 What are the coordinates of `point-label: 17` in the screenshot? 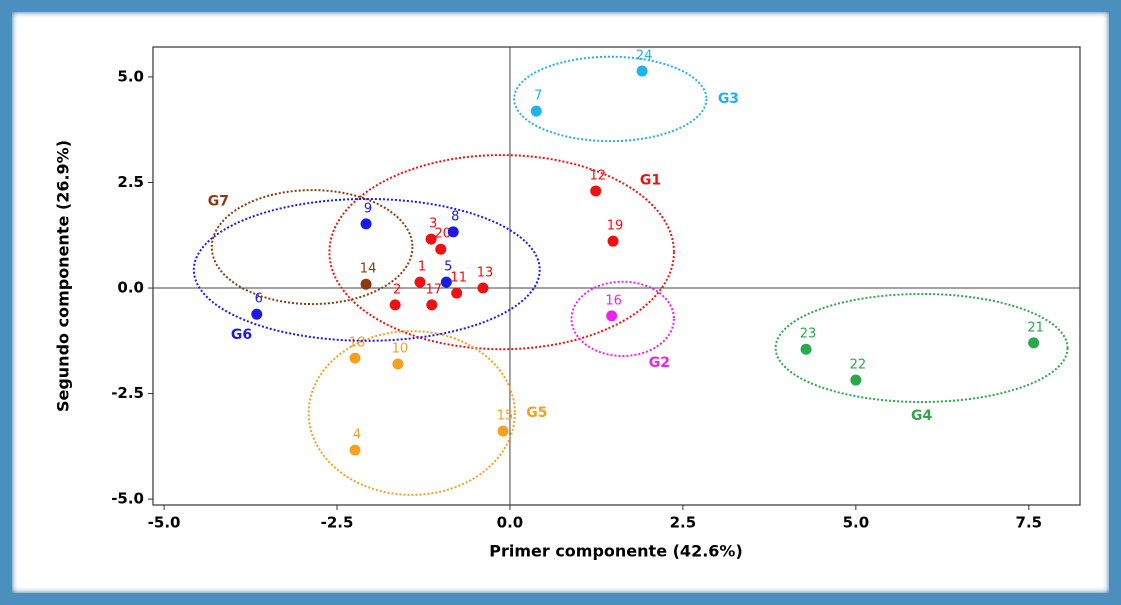 It's located at (434, 289).